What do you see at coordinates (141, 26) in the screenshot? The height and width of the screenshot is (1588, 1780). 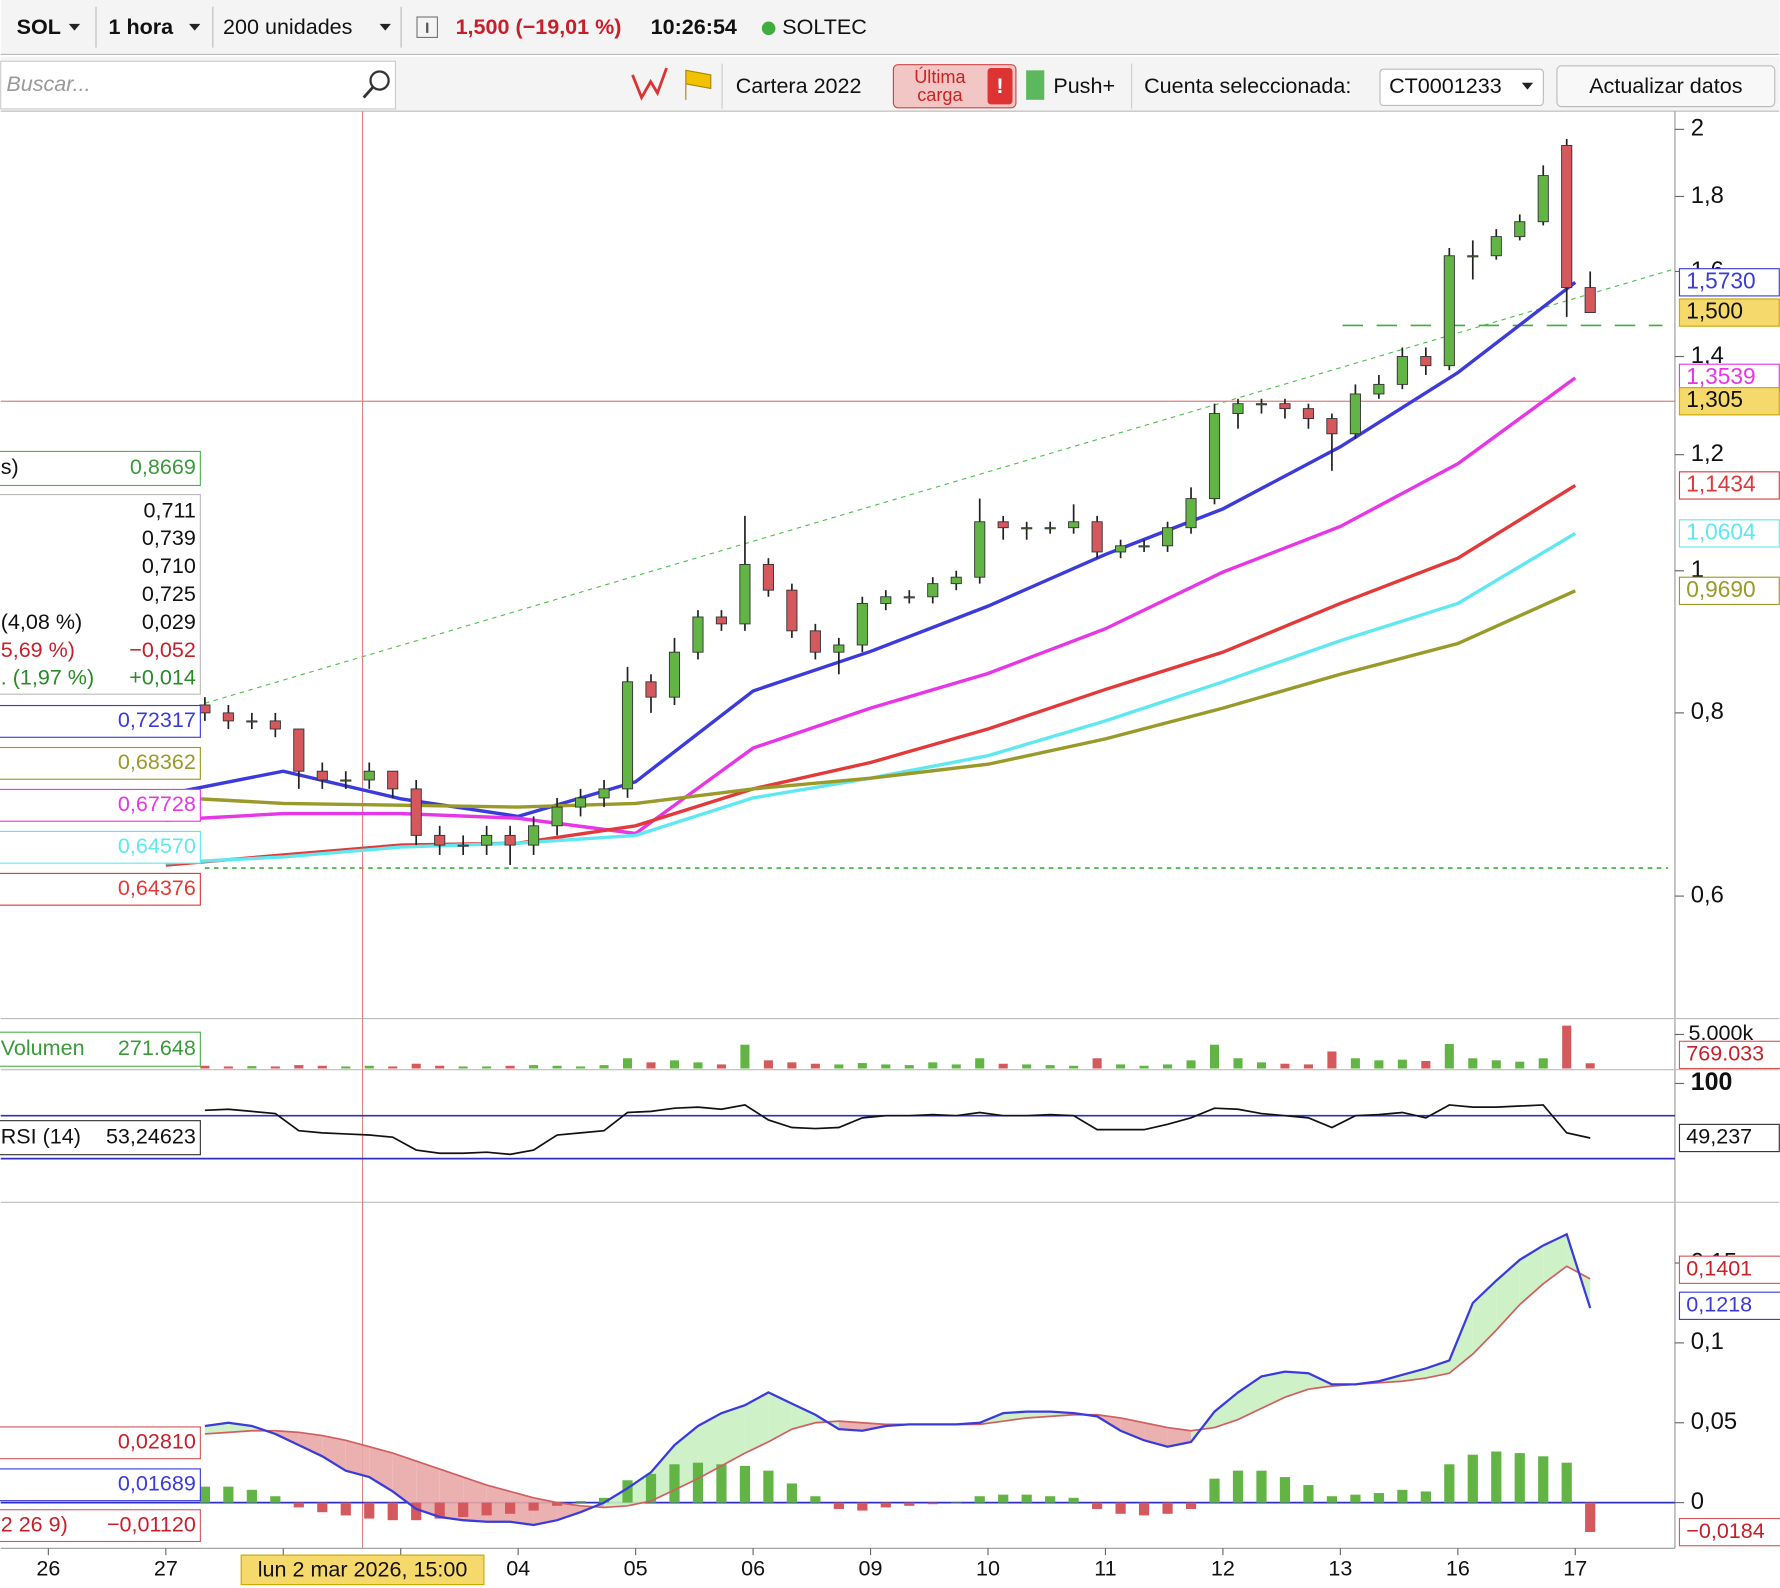 I see `interval: 1 hora` at bounding box center [141, 26].